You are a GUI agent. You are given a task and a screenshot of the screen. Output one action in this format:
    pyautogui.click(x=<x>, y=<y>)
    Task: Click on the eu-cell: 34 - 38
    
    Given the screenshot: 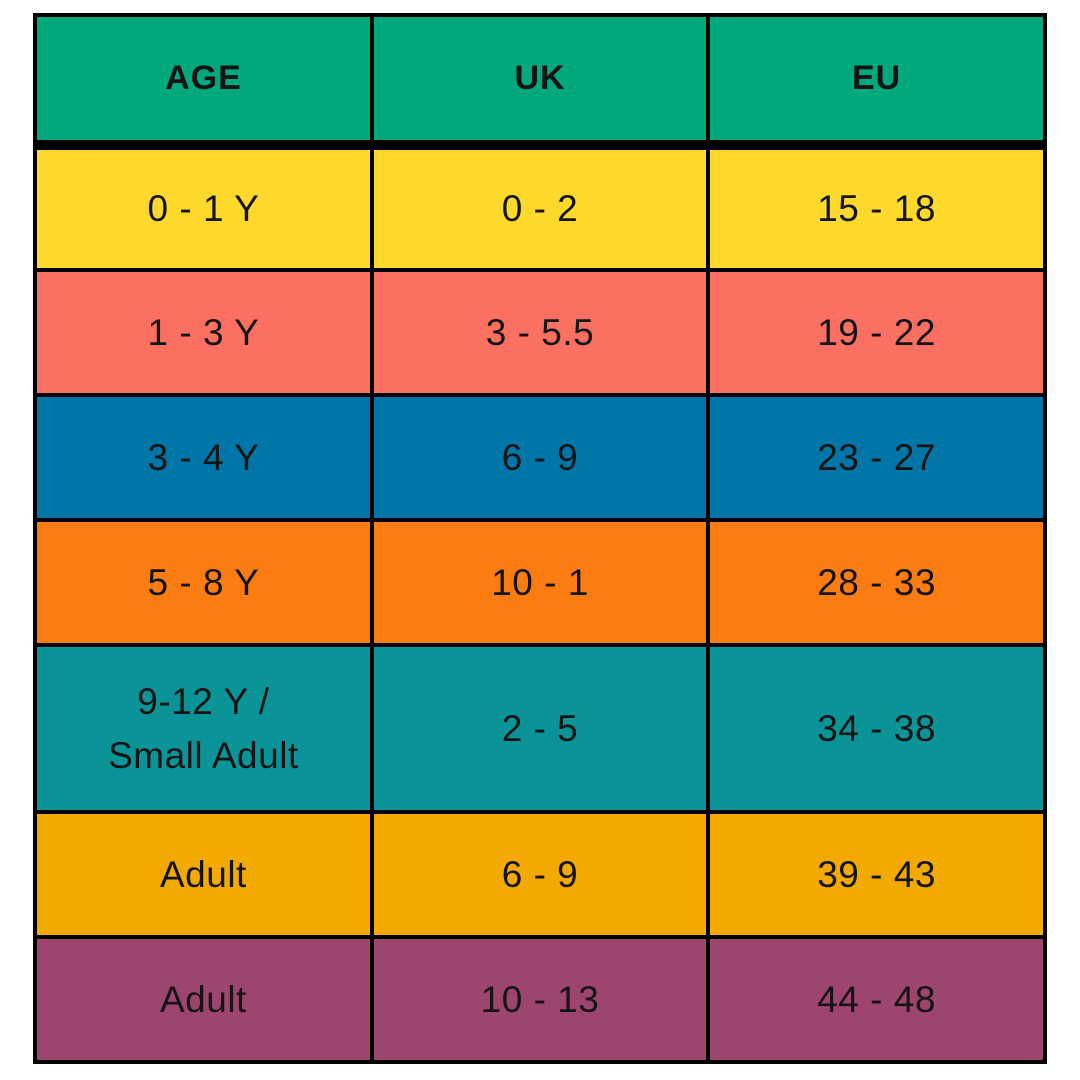 What is the action you would take?
    pyautogui.click(x=876, y=728)
    